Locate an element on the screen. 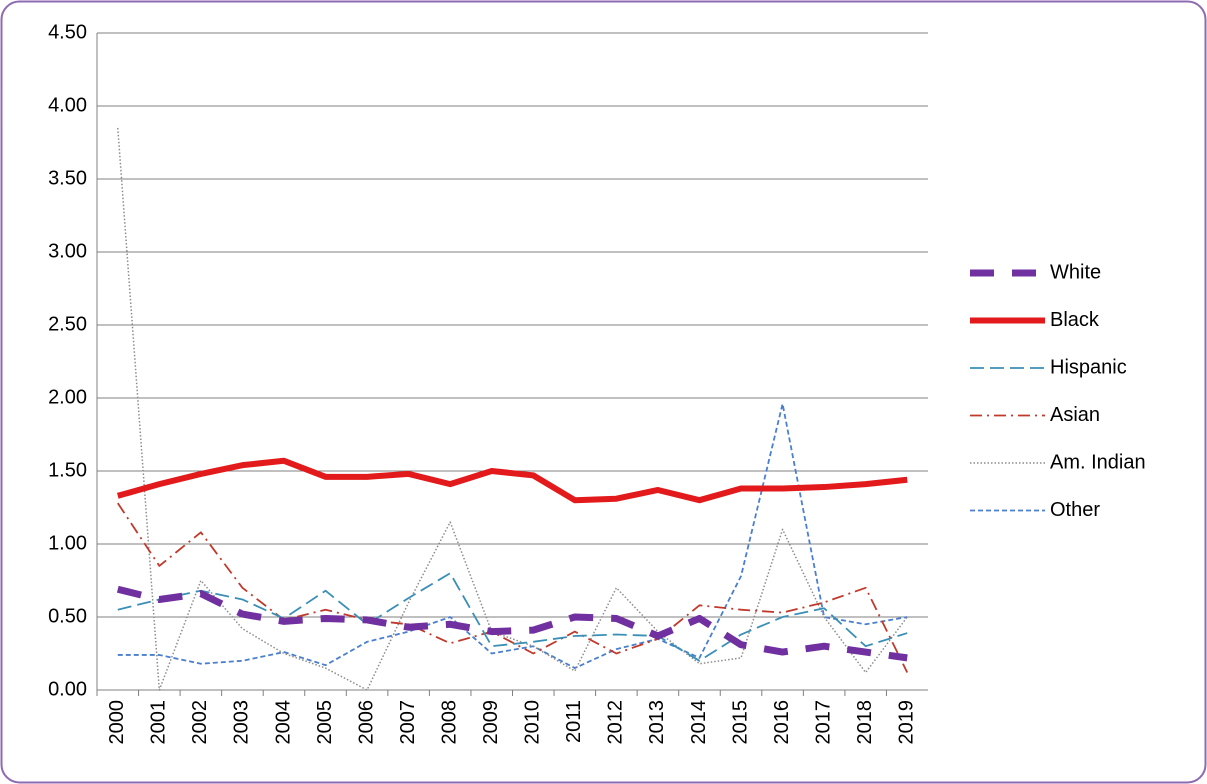  x-tick-label: 2013 is located at coordinates (657, 722).